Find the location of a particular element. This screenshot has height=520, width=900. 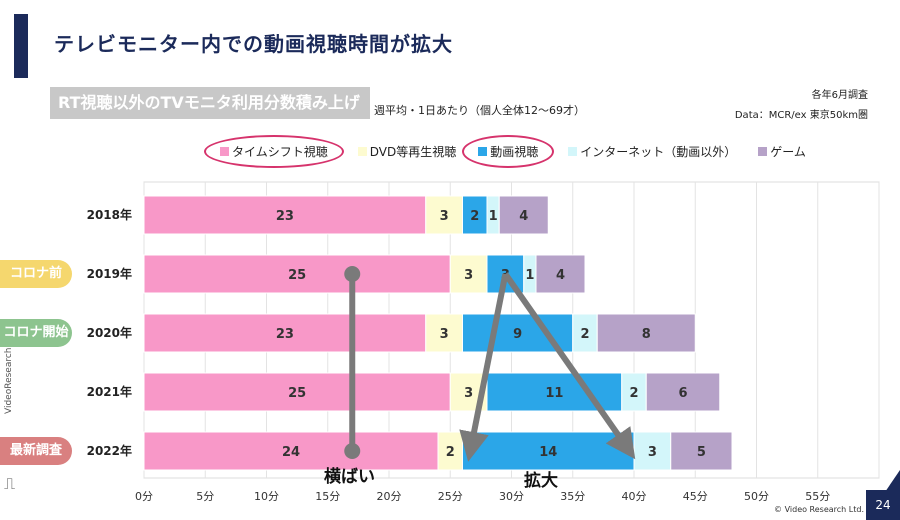

legend-item: 動画視聴 is located at coordinates (508, 151).